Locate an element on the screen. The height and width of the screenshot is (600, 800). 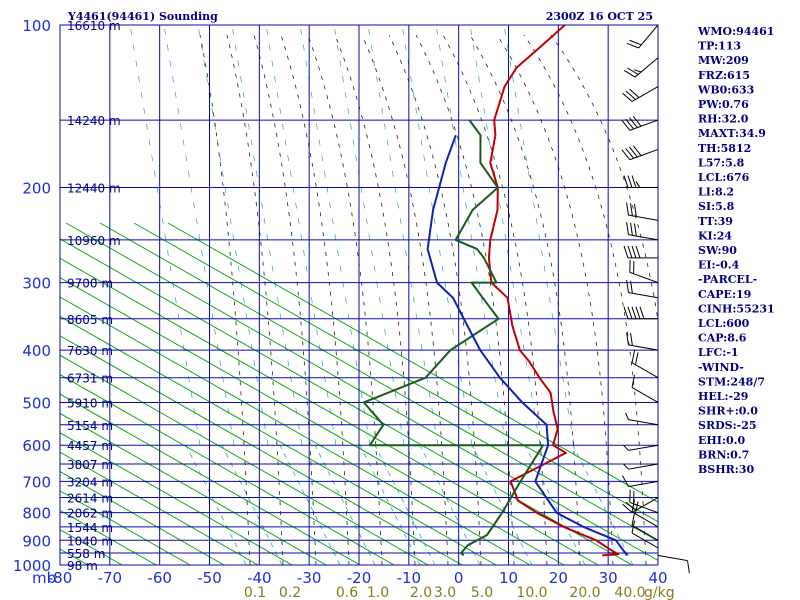
wind-barbs is located at coordinates (655, 299).